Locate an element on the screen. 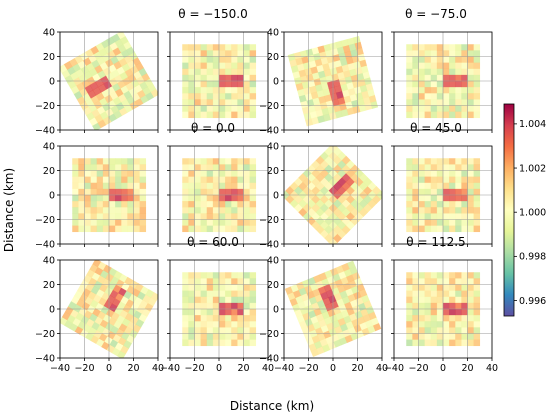 The width and height of the screenshot is (550, 420). x-axis-label: Distance (km) is located at coordinates (272, 406).